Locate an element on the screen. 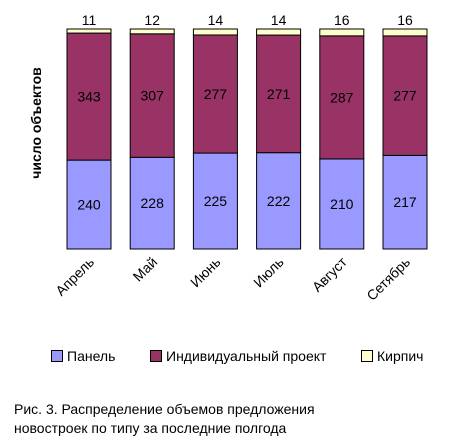 This screenshot has height=443, width=455. data-label-brick-3: 14 is located at coordinates (216, 20).